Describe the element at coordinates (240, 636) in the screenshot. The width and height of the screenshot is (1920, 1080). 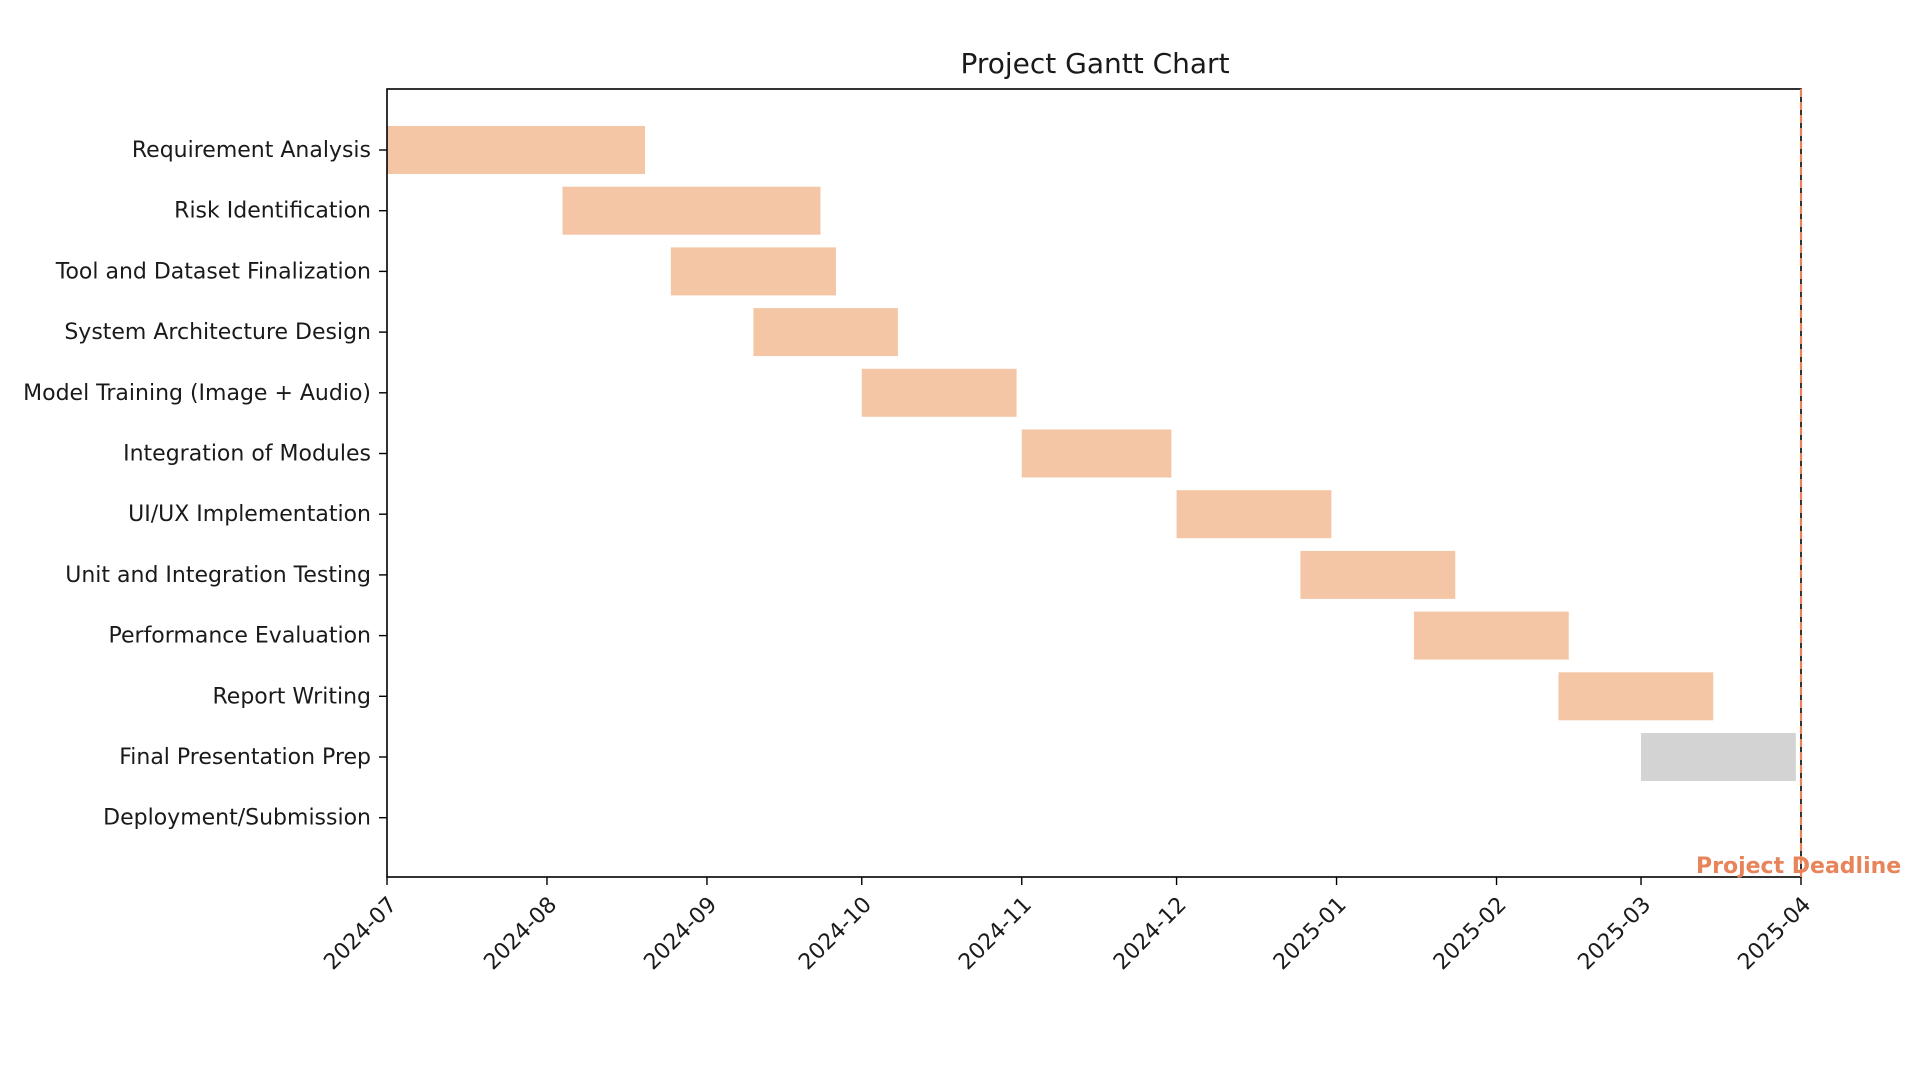
I see `task-label: Performance Evaluation` at that location.